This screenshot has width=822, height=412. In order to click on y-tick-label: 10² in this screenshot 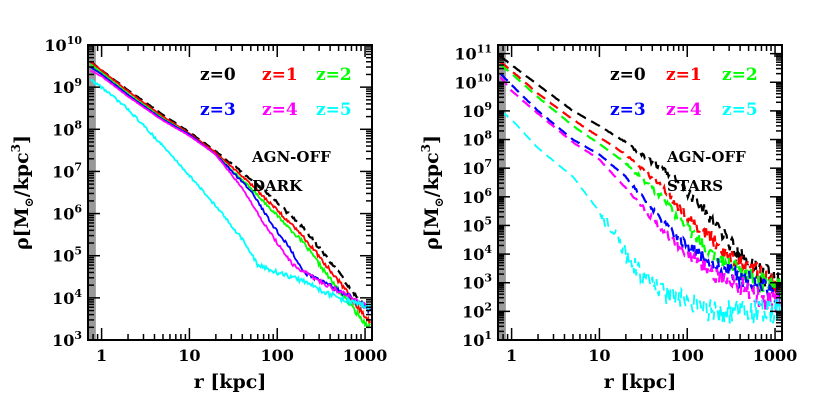, I will do `click(477, 310)`.